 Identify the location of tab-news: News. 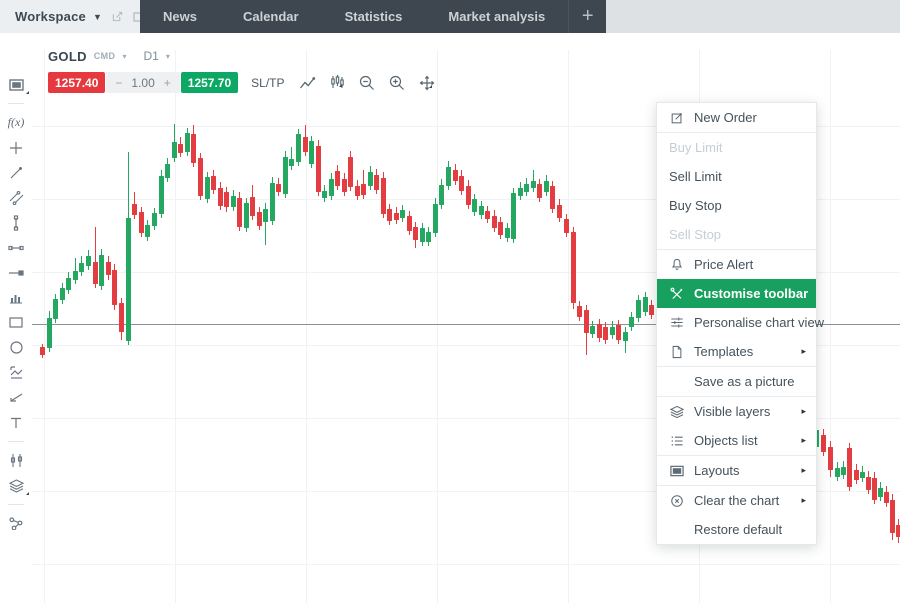
(180, 16).